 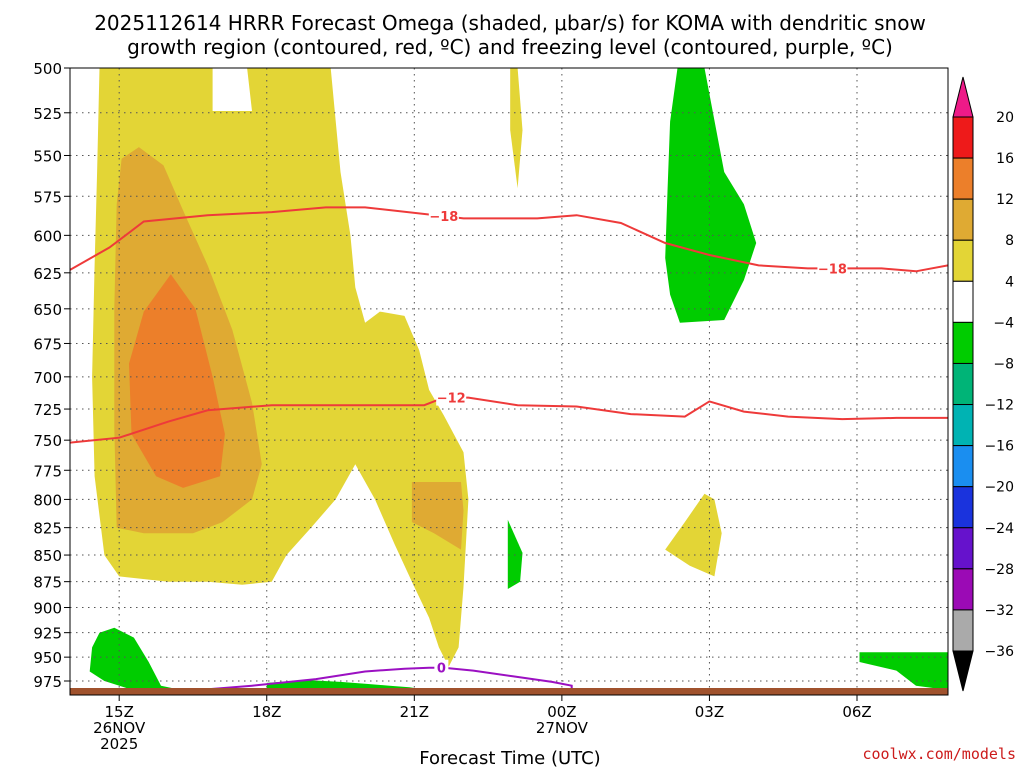 What do you see at coordinates (856, 712) in the screenshot?
I see `x-tick-label-5-0: 06Z` at bounding box center [856, 712].